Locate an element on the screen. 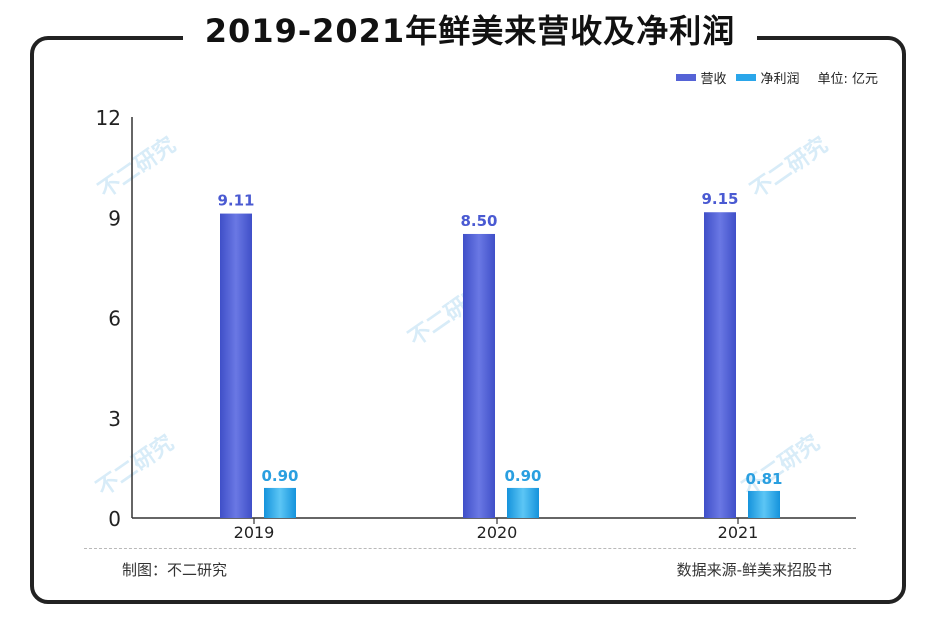  chart-title: 2019-2021年鲜美来营收及净利润 is located at coordinates (470, 29).